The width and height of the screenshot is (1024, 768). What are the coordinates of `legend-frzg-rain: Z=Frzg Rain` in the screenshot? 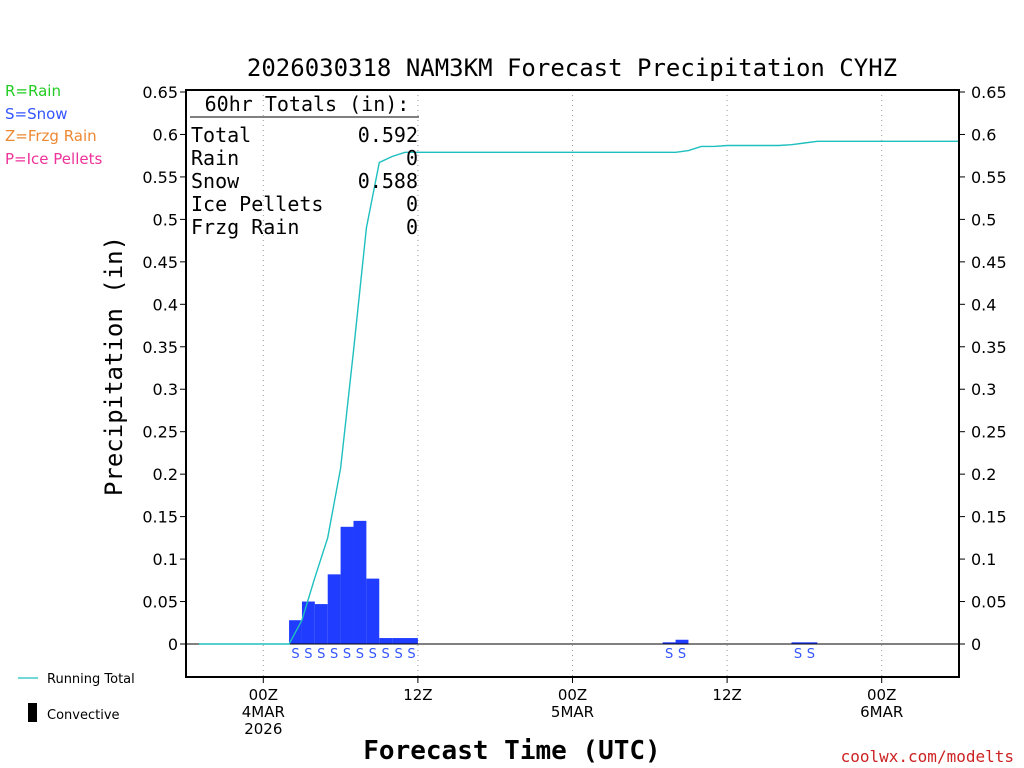 It's located at (51, 136).